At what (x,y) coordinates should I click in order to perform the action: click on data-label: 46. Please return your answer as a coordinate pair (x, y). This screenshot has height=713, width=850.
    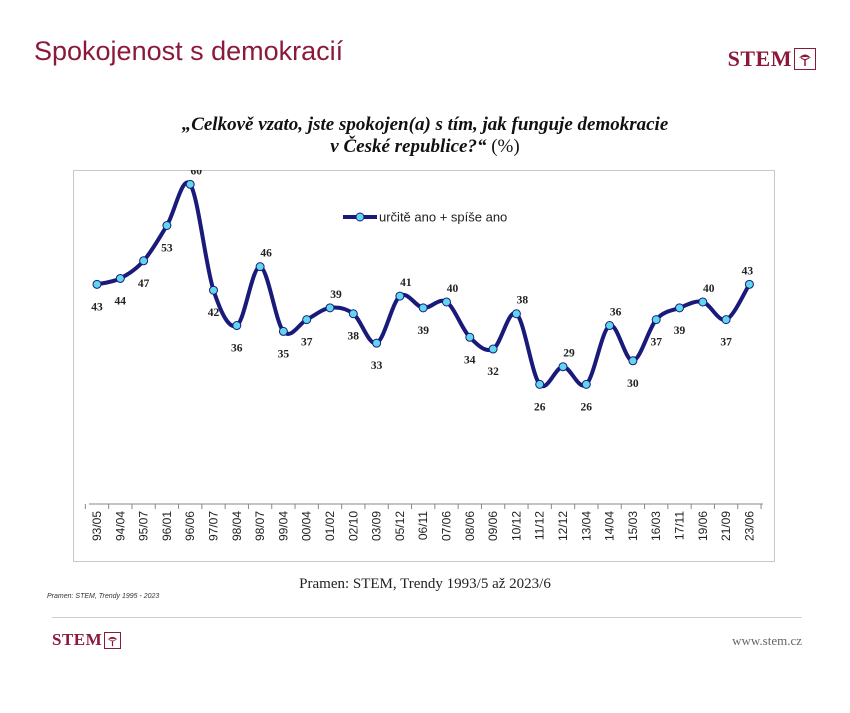
    Looking at the image, I should click on (266, 254).